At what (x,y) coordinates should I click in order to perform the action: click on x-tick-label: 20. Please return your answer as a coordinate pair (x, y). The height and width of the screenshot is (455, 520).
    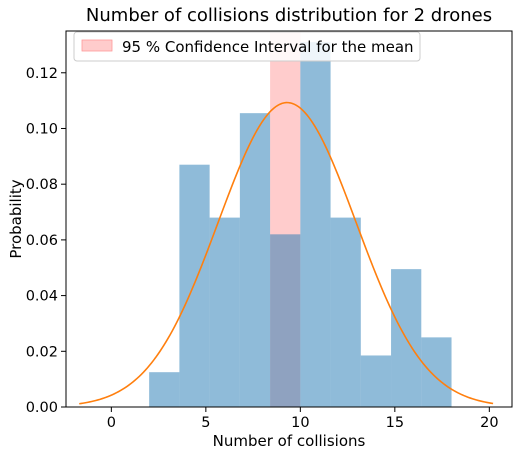
    Looking at the image, I should click on (489, 423).